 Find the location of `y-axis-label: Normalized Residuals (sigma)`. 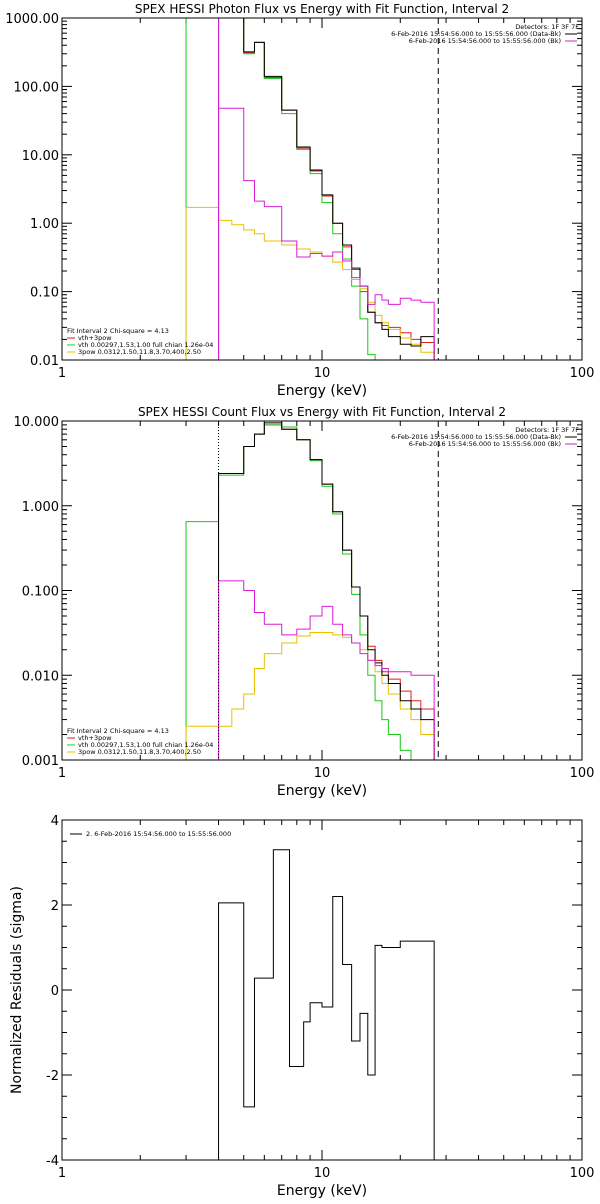

y-axis-label: Normalized Residuals (sigma) is located at coordinates (17, 990).